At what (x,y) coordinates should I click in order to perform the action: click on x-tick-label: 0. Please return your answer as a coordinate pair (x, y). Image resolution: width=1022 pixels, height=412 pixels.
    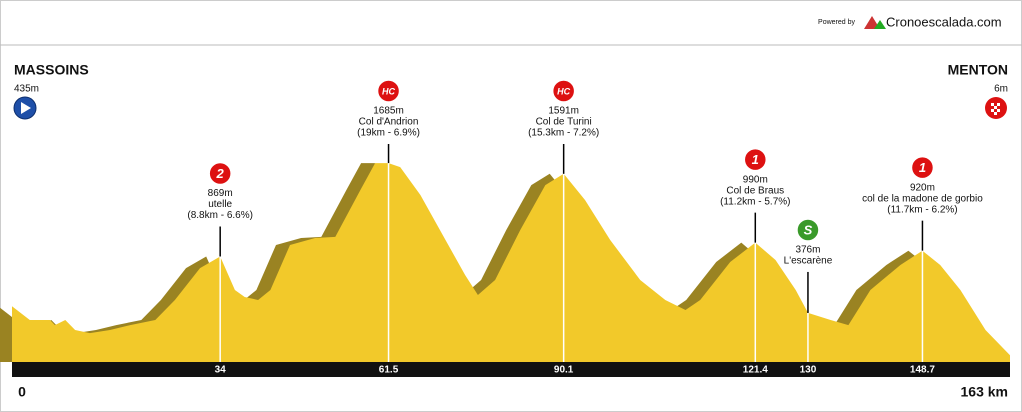
    Looking at the image, I should click on (22, 392).